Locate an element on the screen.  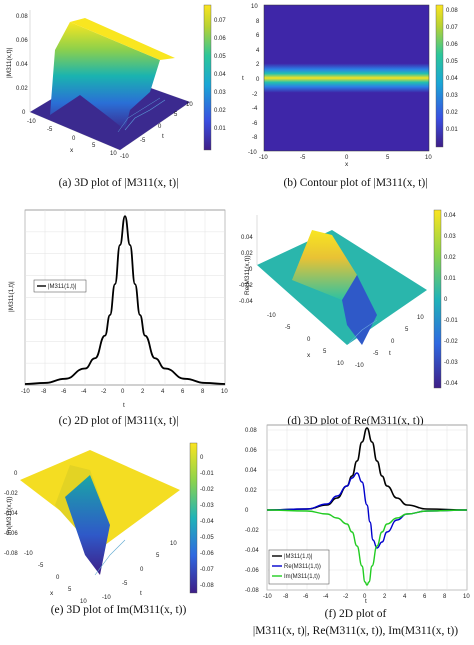
svg-text: 6 is located at coordinates (258, 36).